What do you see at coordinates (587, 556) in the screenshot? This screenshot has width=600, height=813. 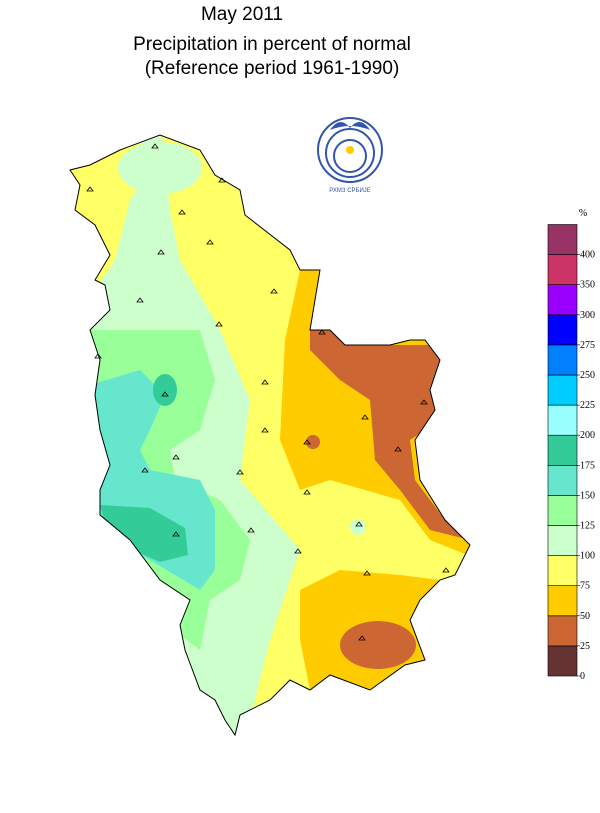 I see `legend-tick-label: 100` at bounding box center [587, 556].